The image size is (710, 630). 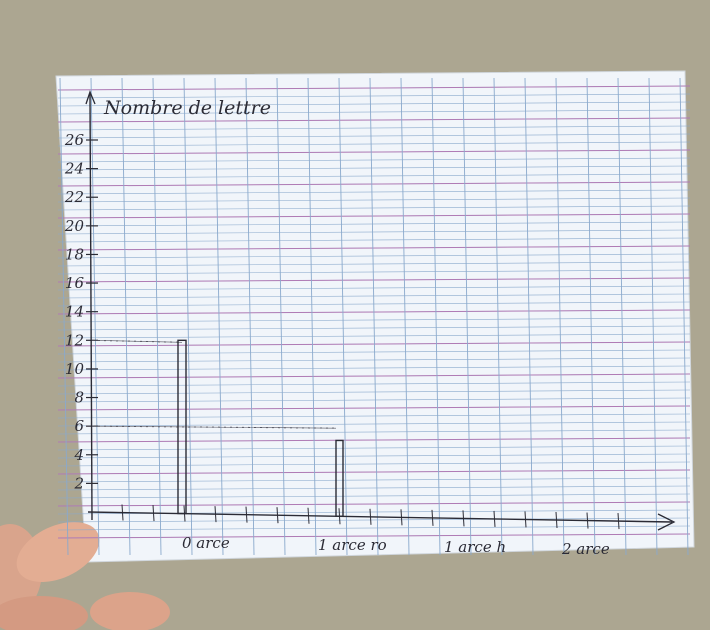 I want to click on y-tick-label: 12, so click(x=74, y=340).